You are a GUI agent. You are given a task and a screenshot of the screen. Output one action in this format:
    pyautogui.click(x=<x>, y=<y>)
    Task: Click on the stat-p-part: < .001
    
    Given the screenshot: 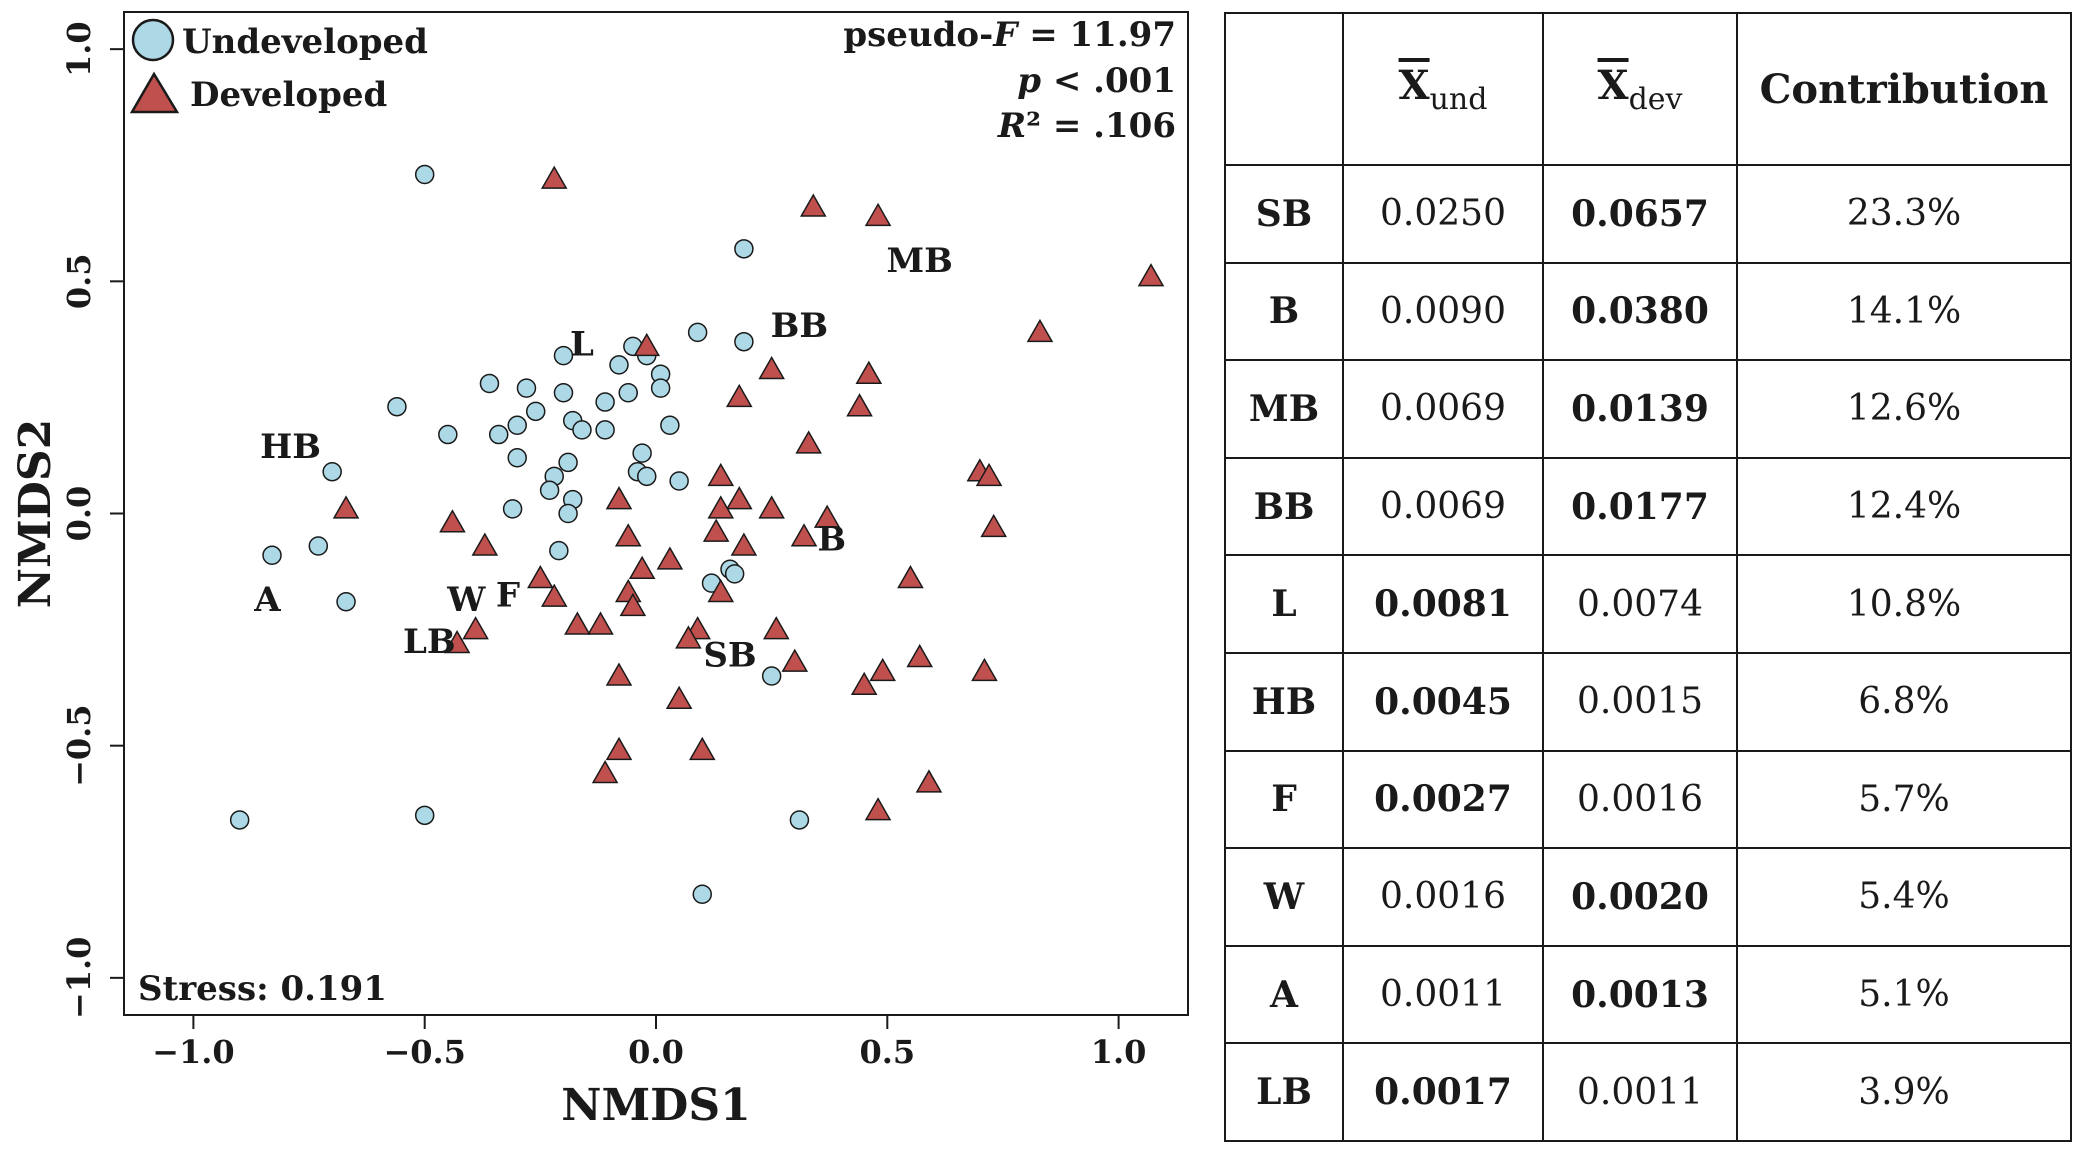 What is the action you would take?
    pyautogui.click(x=1108, y=81)
    